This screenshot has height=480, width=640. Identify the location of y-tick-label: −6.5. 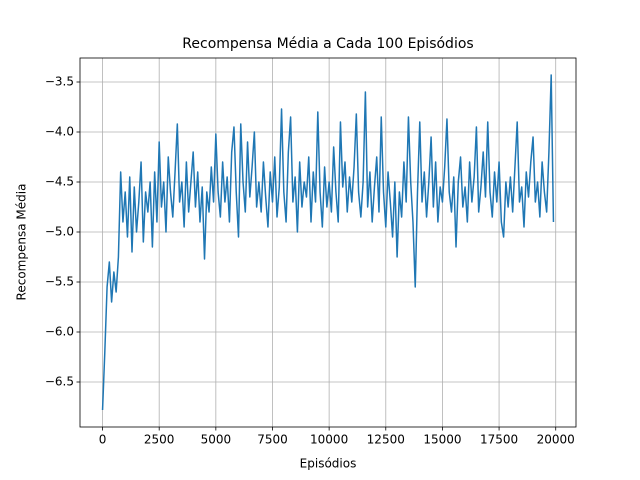
(59, 382).